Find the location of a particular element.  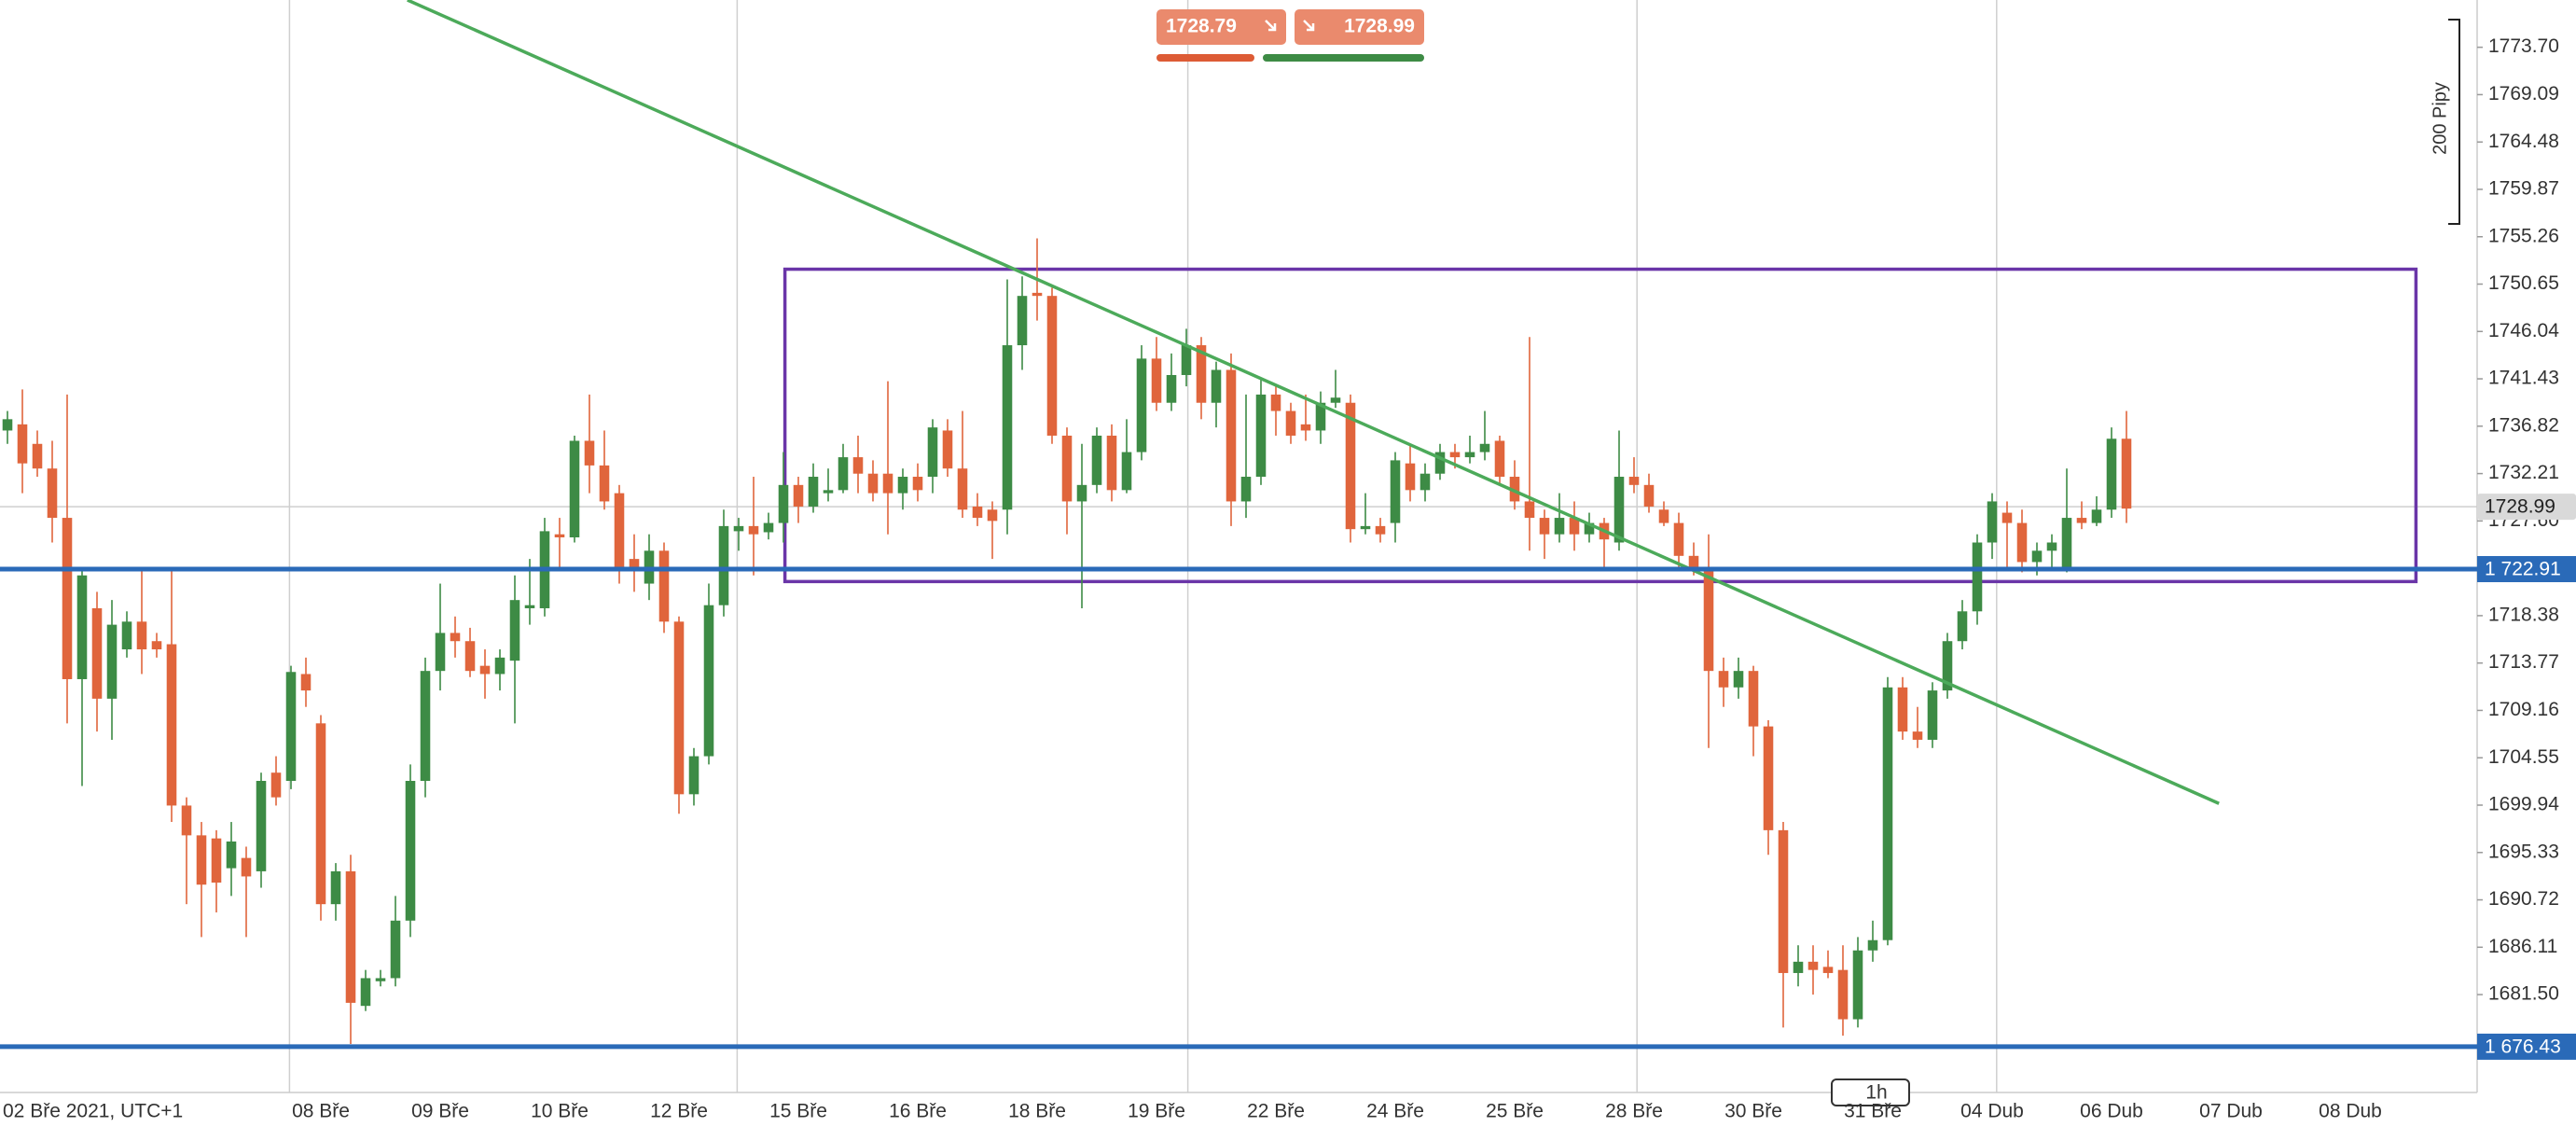

current-price-tag is located at coordinates (2526, 508).